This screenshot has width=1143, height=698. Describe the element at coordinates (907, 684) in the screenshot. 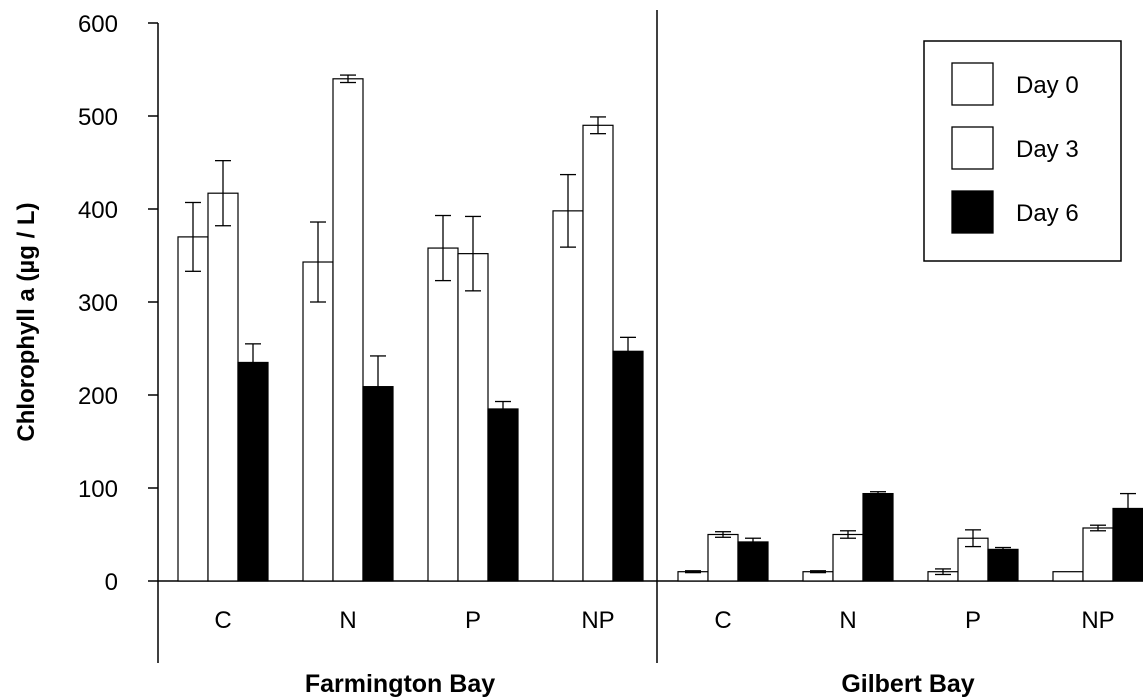

I see `group-label: Gilbert Bay` at that location.